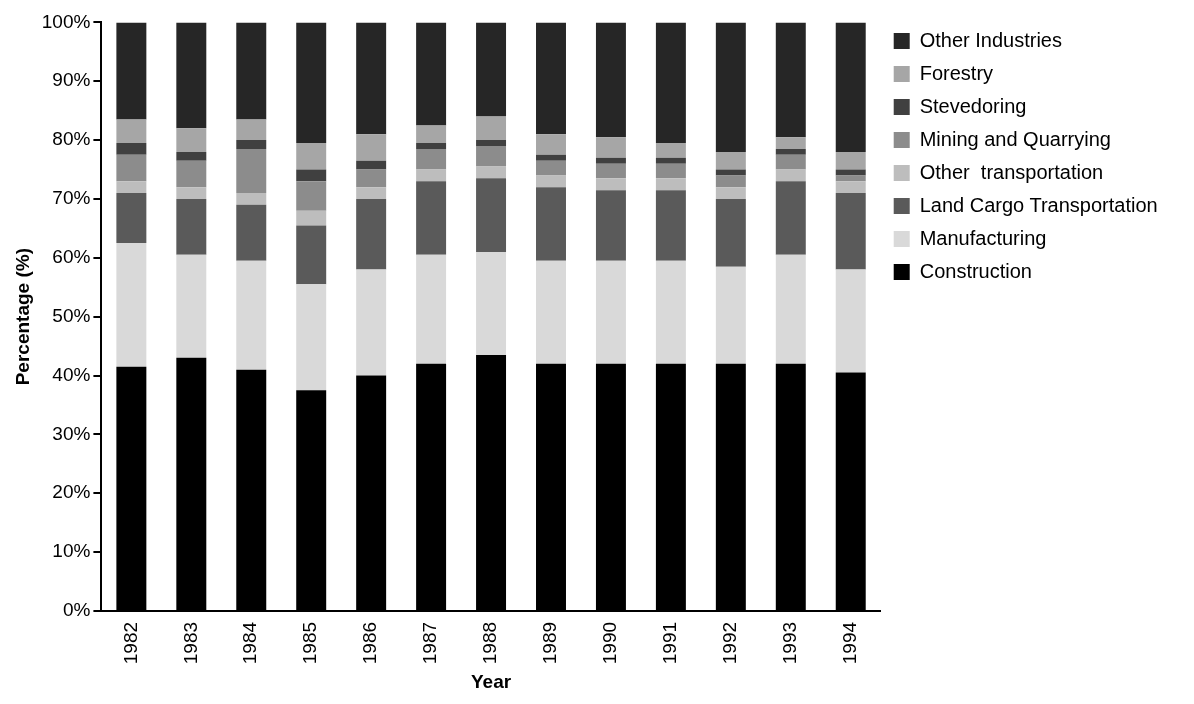  Describe the element at coordinates (130, 643) in the screenshot. I see `x-tick-label: 1982` at that location.